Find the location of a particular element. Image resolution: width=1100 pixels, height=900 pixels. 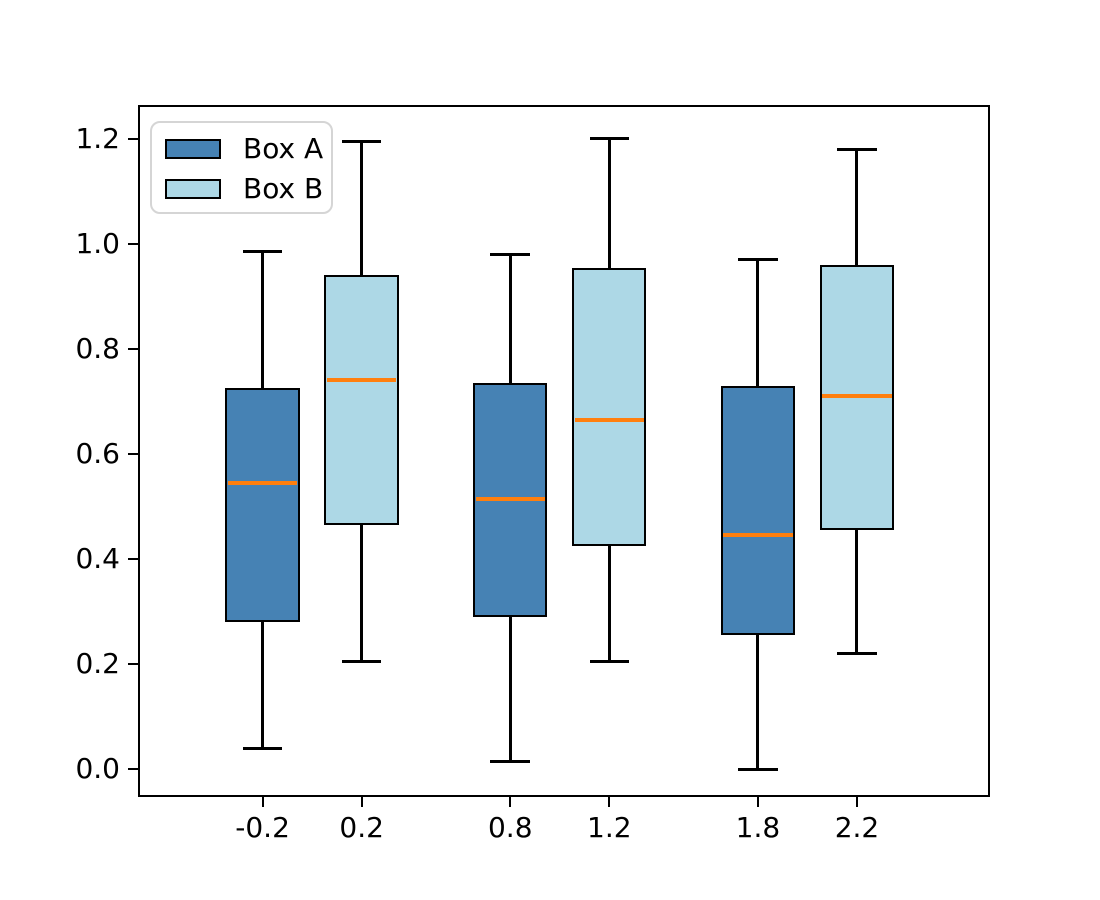

y-tick-label: 1.0 is located at coordinates (97, 243).